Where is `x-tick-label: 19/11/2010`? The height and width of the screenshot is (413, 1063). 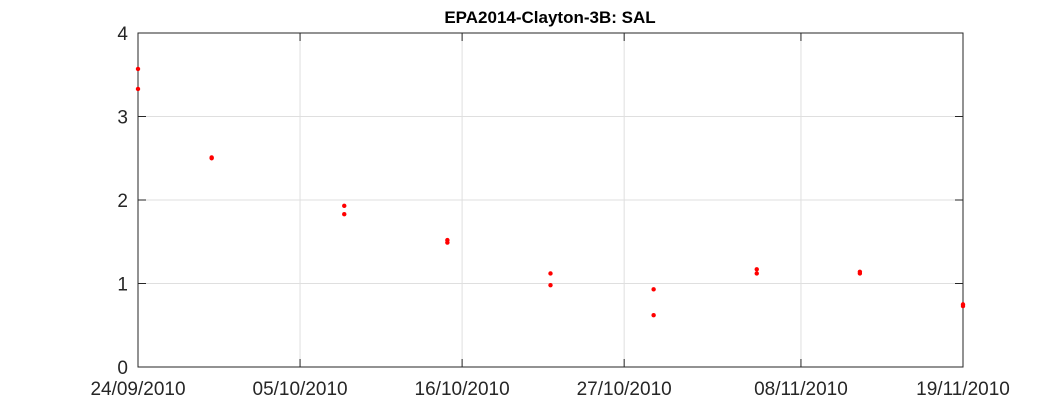
x-tick-label: 19/11/2010 is located at coordinates (963, 389).